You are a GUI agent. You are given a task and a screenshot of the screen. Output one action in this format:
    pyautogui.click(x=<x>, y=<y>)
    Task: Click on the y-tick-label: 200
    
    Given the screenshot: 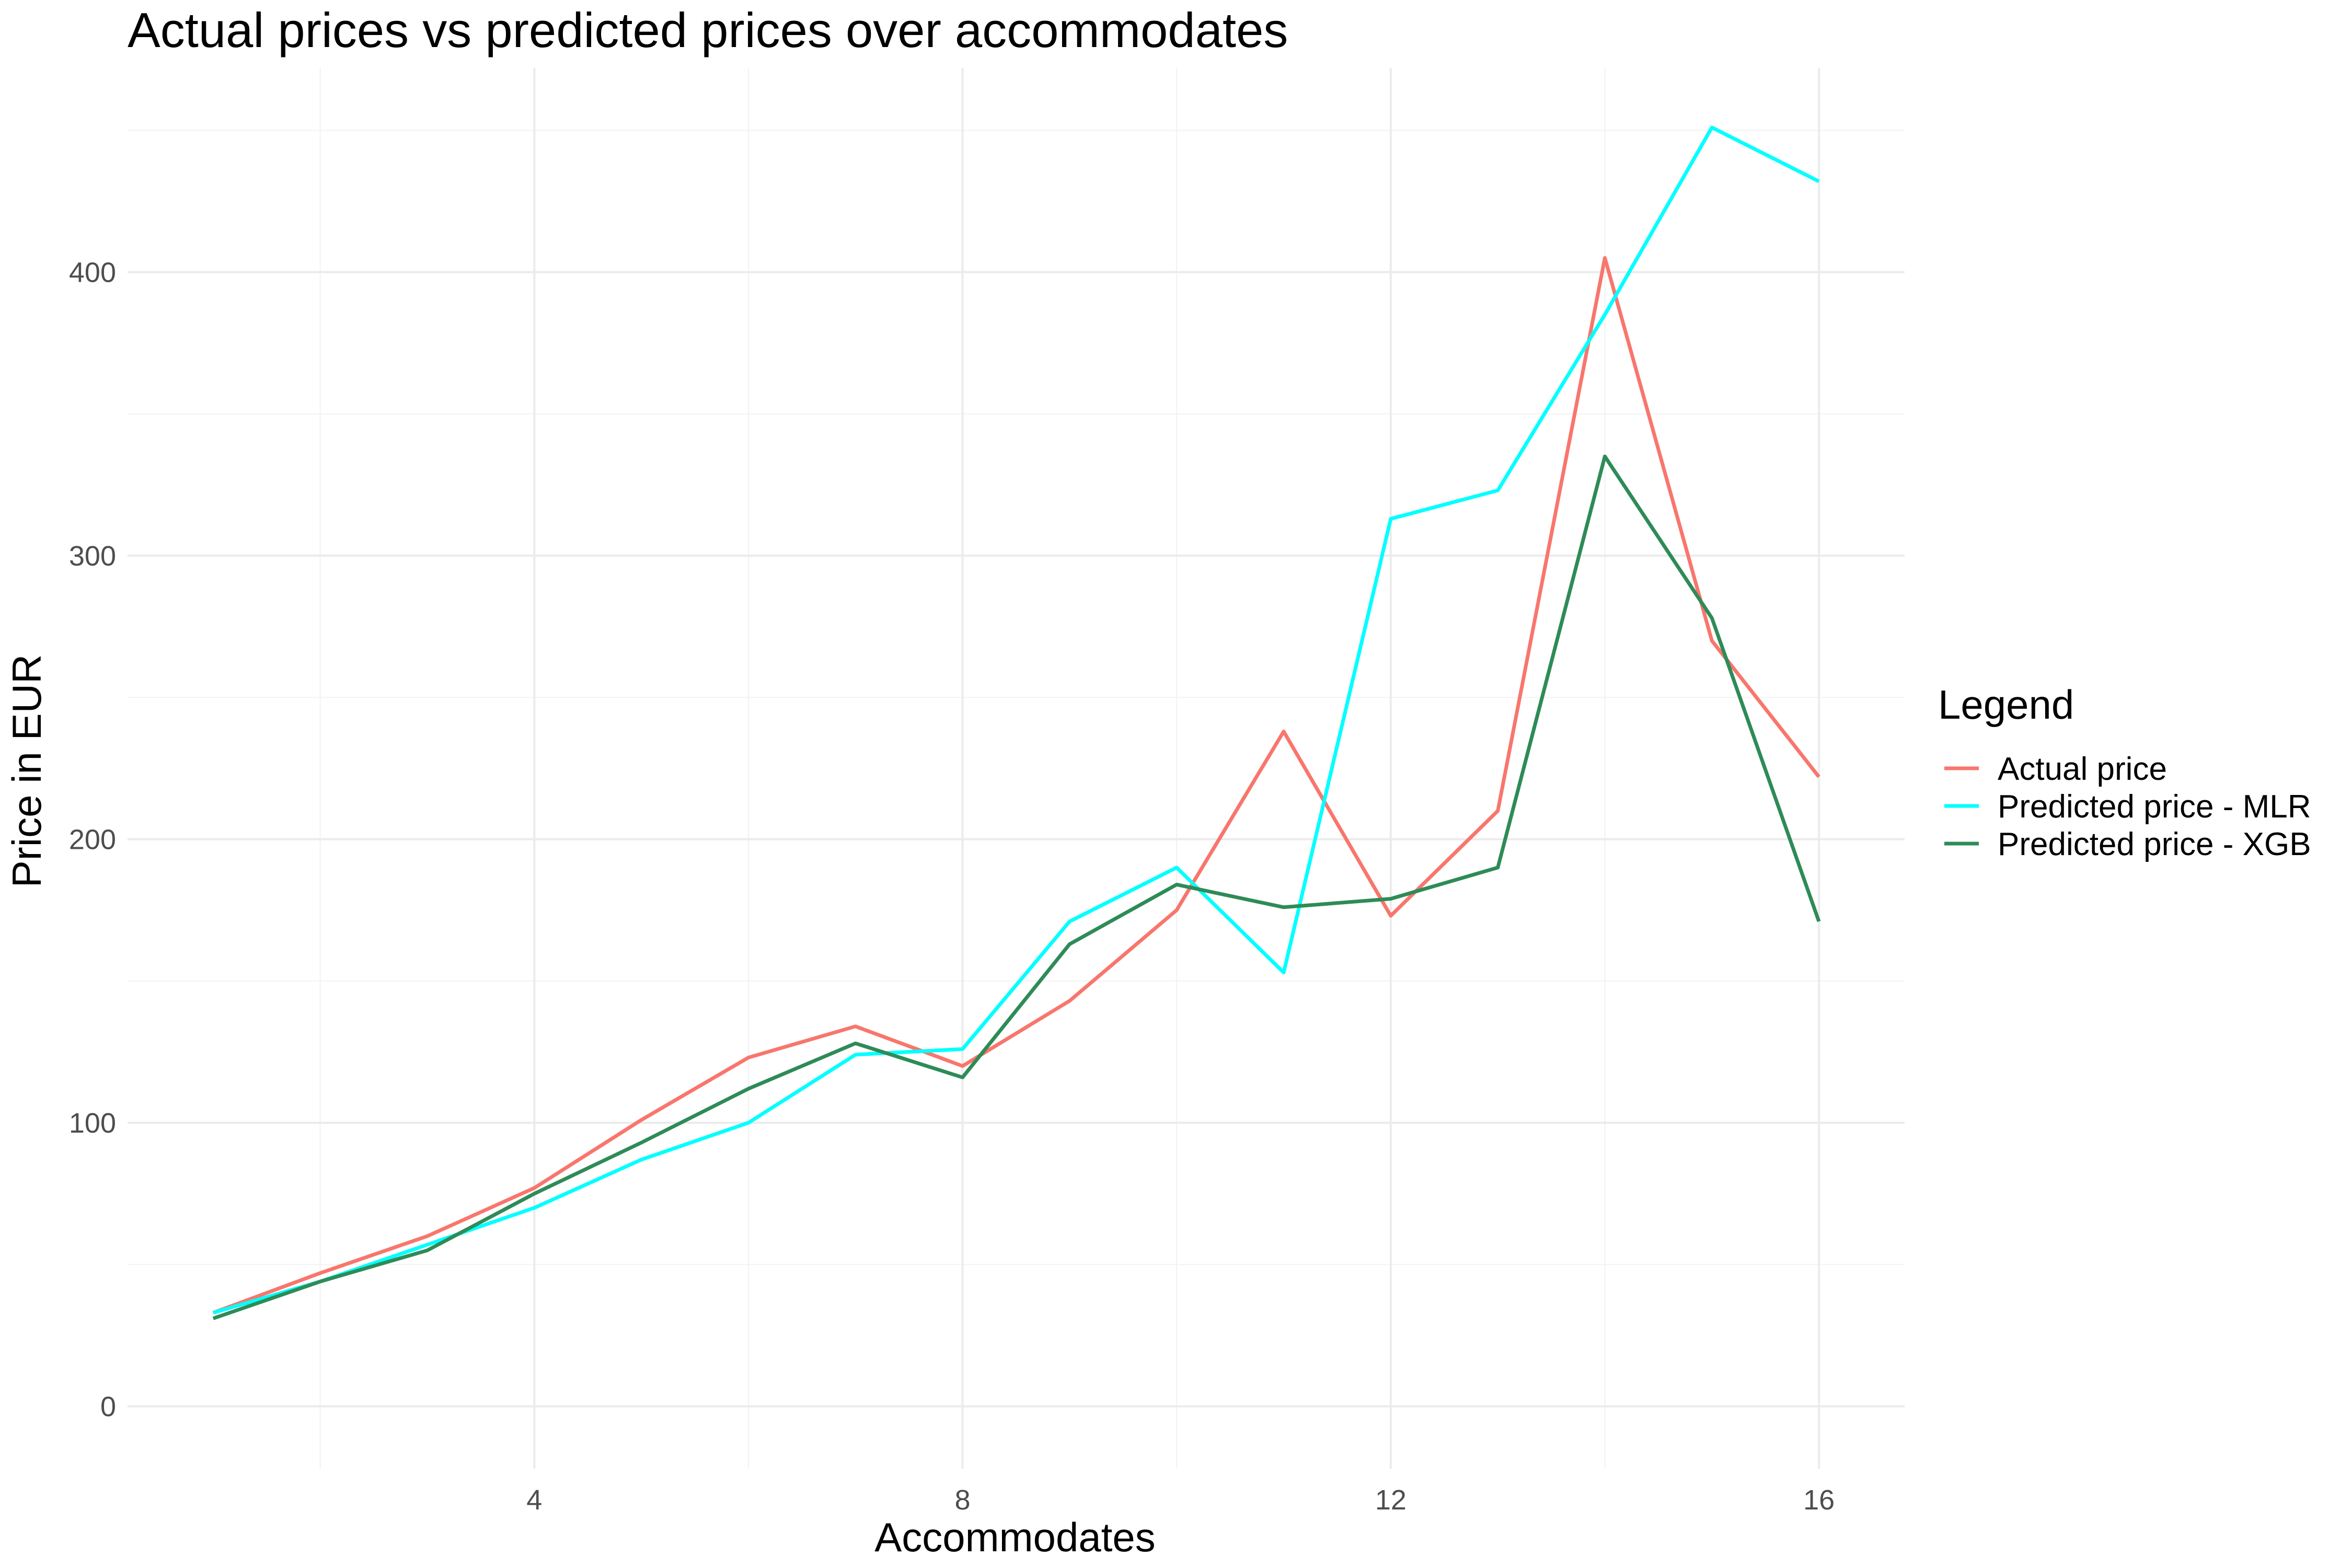 What is the action you would take?
    pyautogui.click(x=92, y=840)
    